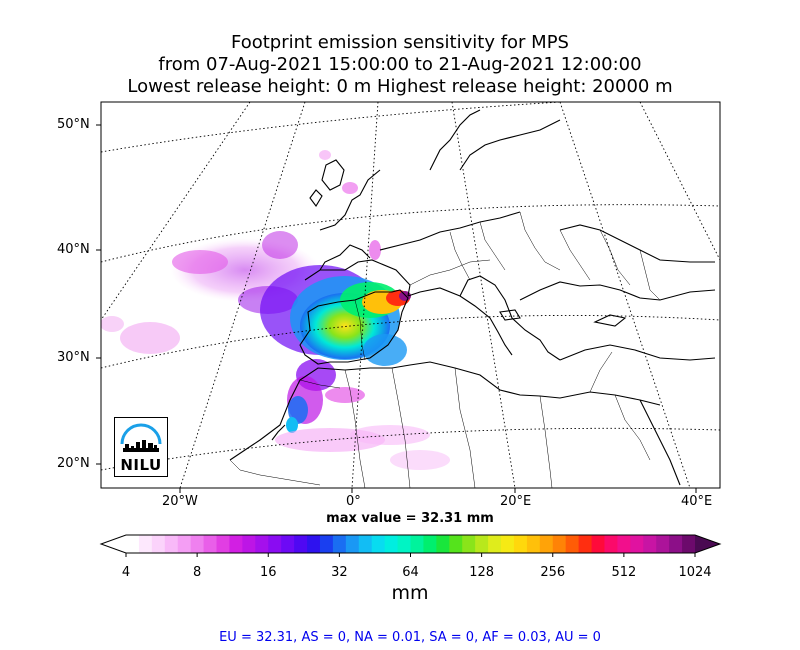 The width and height of the screenshot is (800, 650). I want to click on colorbar-tick-label: 256, so click(553, 572).